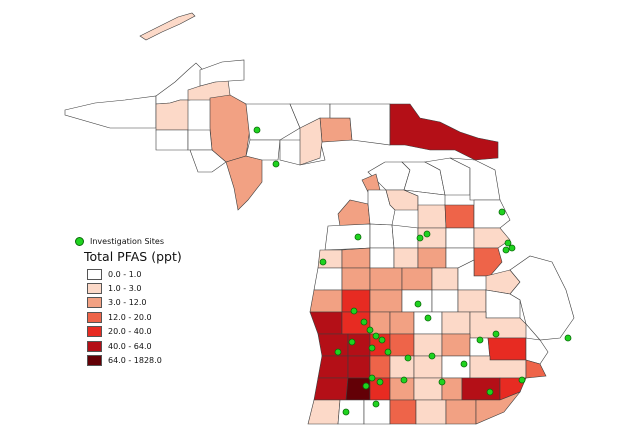 The height and width of the screenshot is (433, 634). I want to click on legend-title: Total PFAS (ppt), so click(133, 256).